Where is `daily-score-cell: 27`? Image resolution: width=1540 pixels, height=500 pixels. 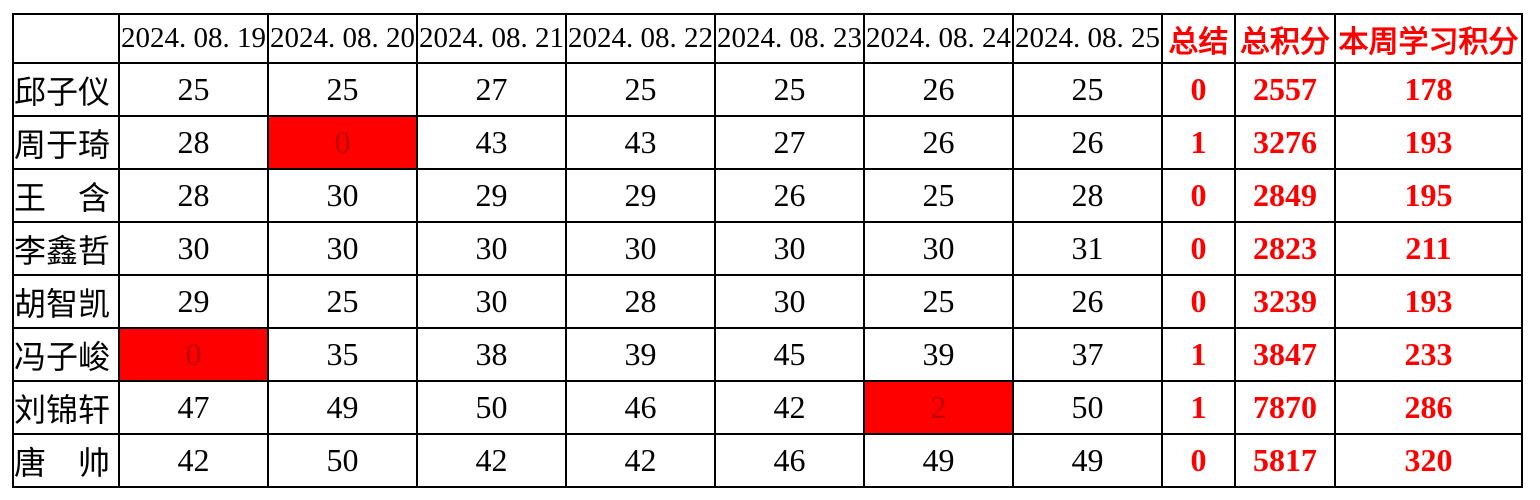 daily-score-cell: 27 is located at coordinates (789, 142).